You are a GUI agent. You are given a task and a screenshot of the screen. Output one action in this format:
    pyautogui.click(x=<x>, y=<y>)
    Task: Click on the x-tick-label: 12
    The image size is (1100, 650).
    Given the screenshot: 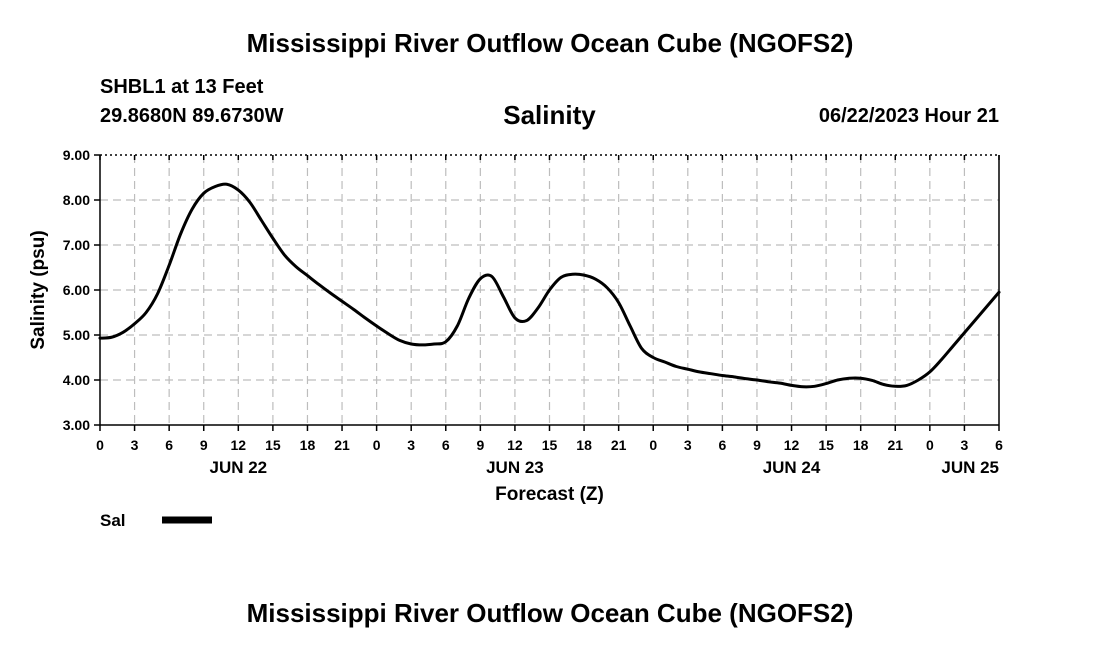 What is the action you would take?
    pyautogui.click(x=515, y=445)
    